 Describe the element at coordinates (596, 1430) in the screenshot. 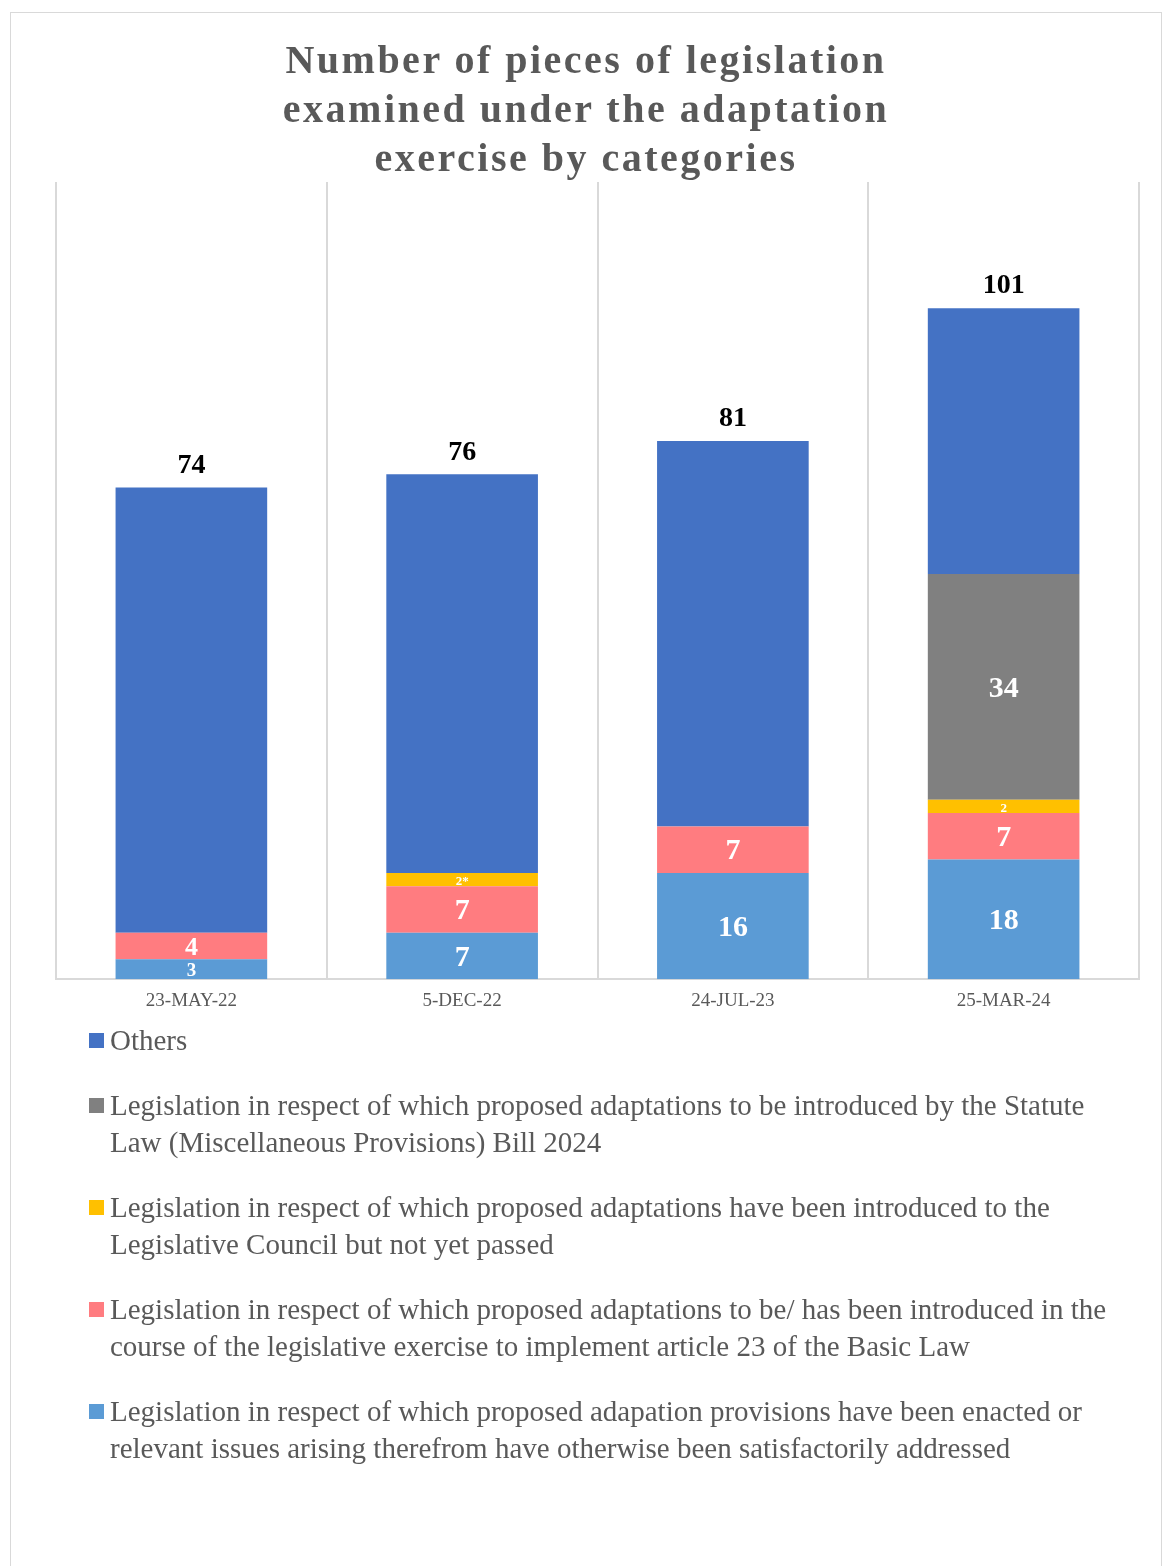

I see `legend-label: Legislation in respect of which proposed adapation provisions have been enacted or relevant issues arising therefrom have otherwise been satisfactorily addressed` at that location.